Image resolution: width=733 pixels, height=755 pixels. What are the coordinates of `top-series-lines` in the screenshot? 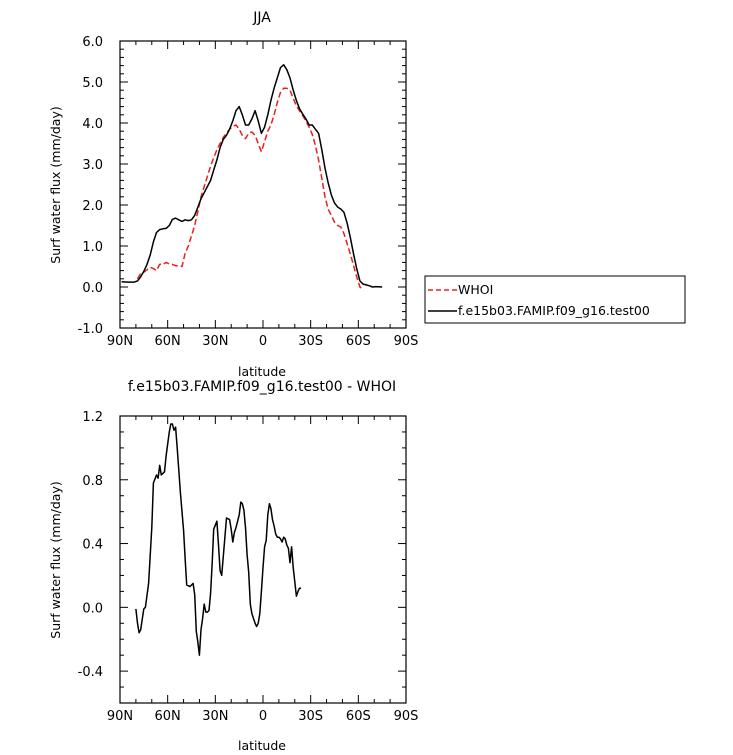 It's located at (252, 176).